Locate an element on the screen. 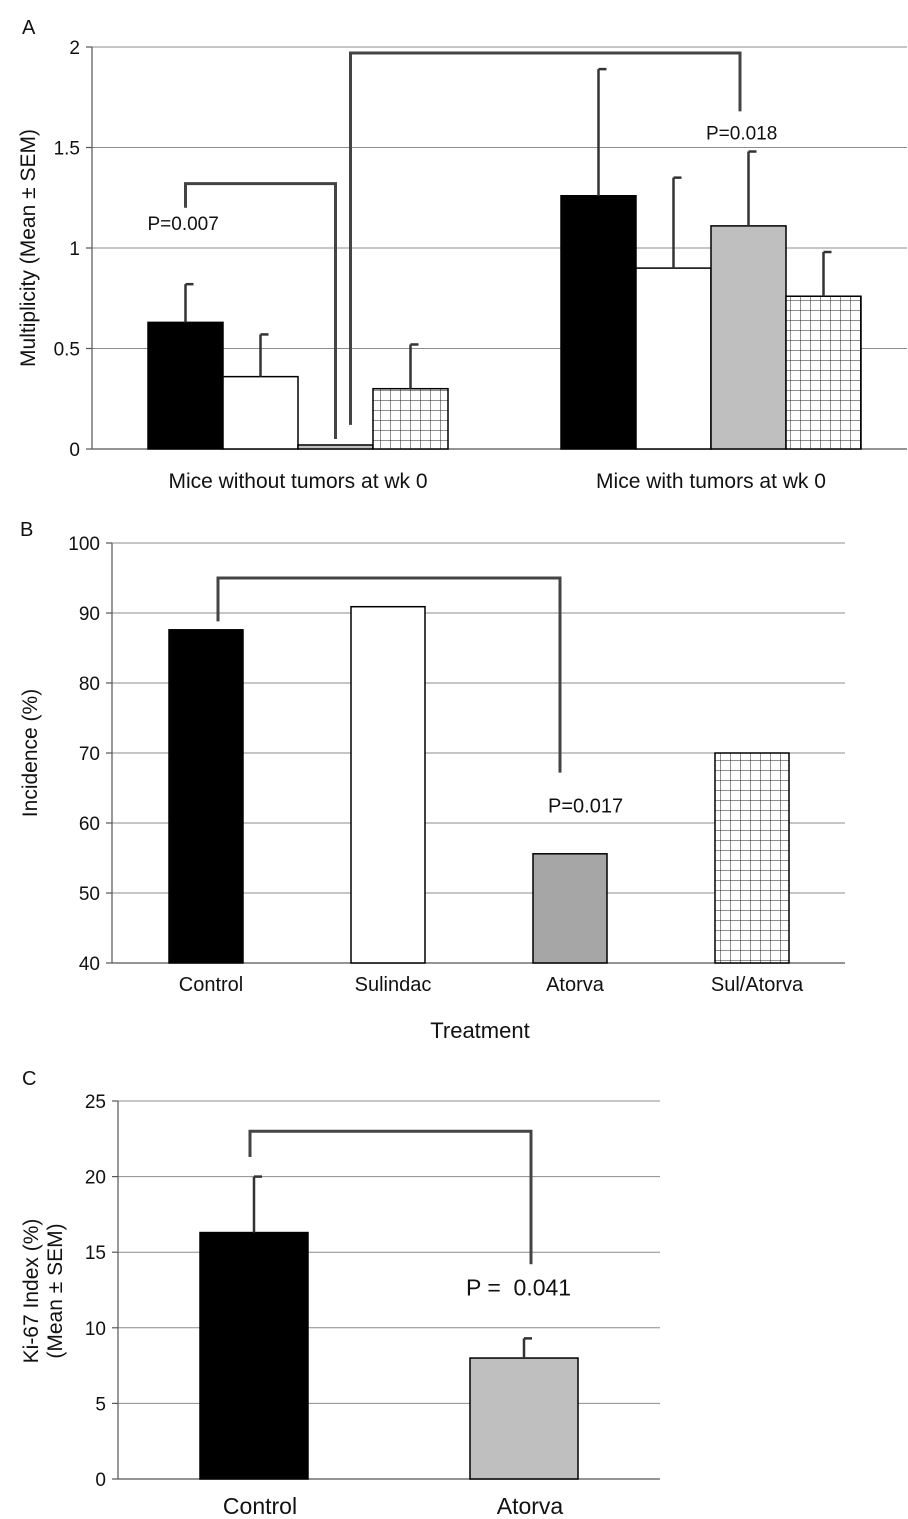 The image size is (908, 1519). y-axis-label: Multiplicity (Mean ± SEM) is located at coordinates (28, 248).